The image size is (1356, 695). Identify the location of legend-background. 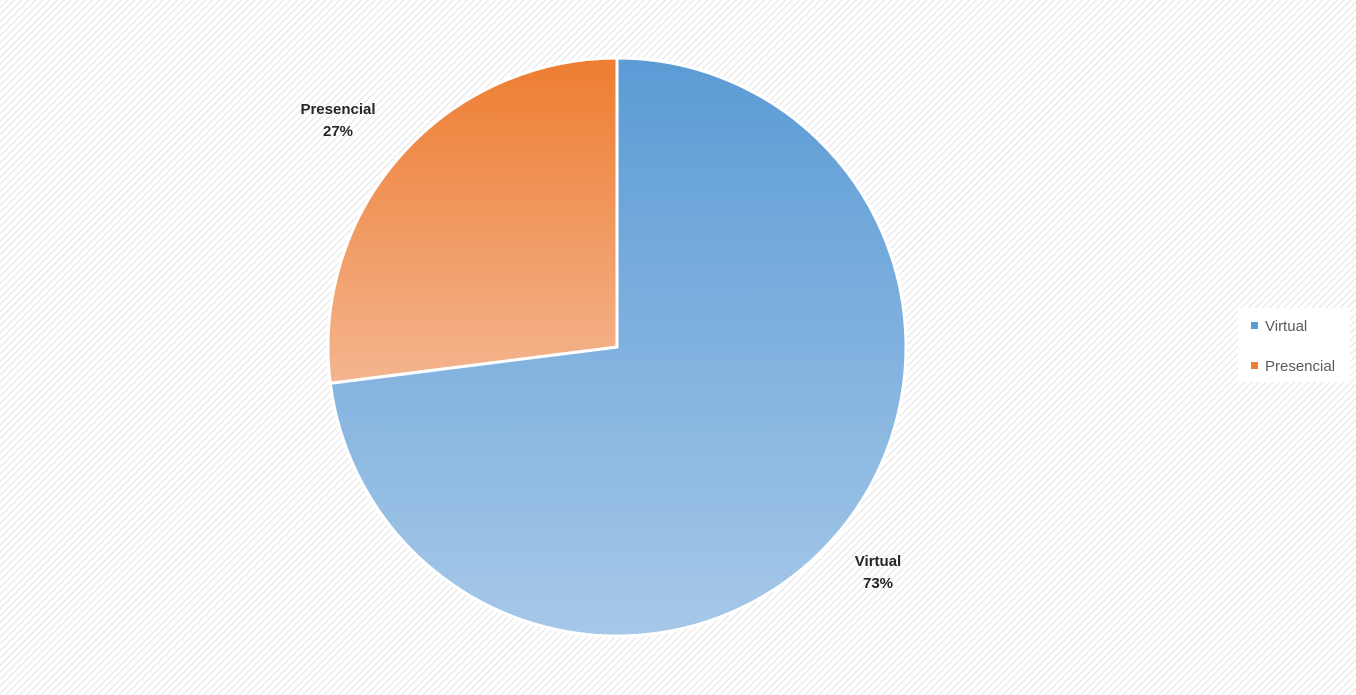
(1294, 345).